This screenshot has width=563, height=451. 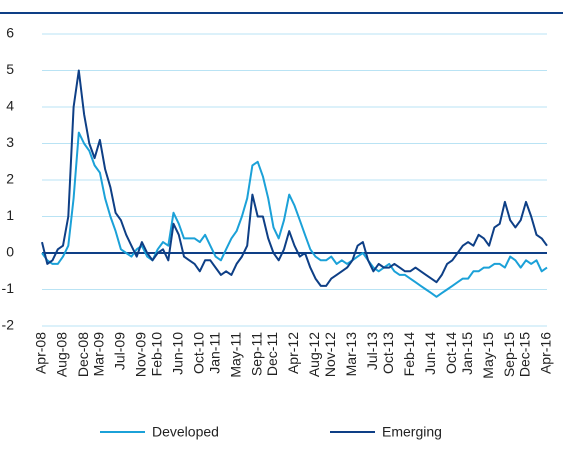 I want to click on x-tick-label: Aug-12, so click(x=314, y=354).